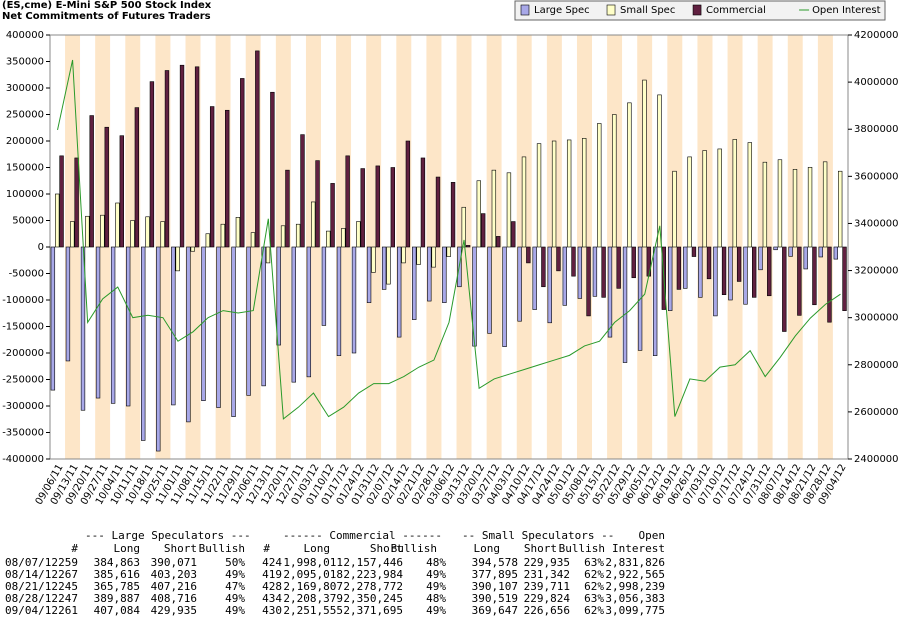  What do you see at coordinates (272, 598) in the screenshot?
I see `table-cell: 434` at bounding box center [272, 598].